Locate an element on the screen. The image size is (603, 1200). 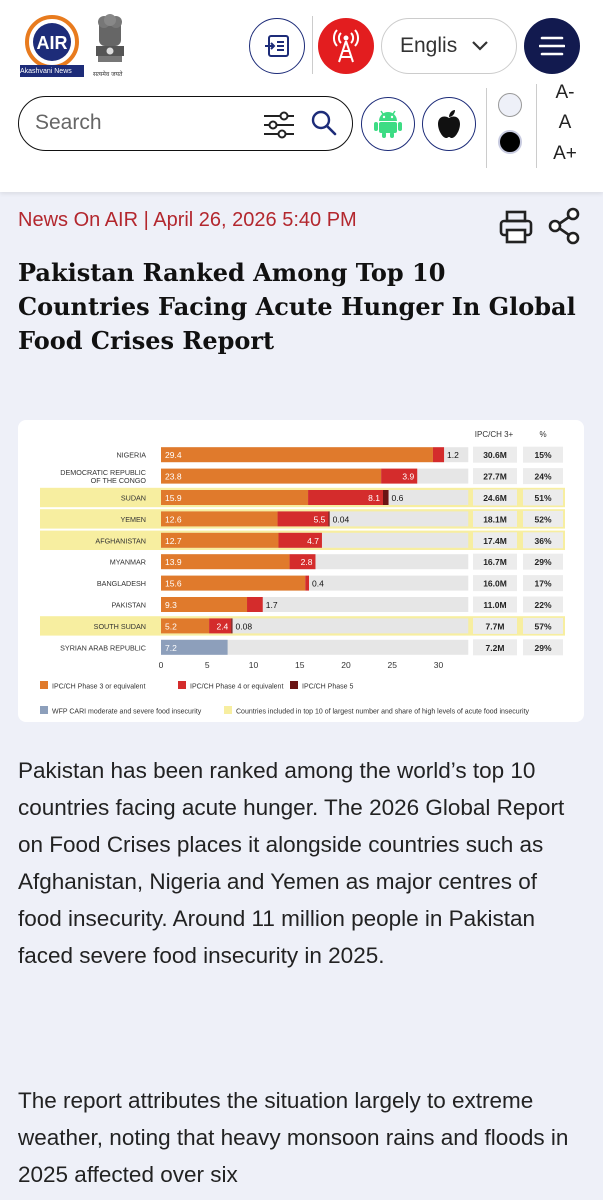
ipc3-total: 27.7M is located at coordinates (495, 477).